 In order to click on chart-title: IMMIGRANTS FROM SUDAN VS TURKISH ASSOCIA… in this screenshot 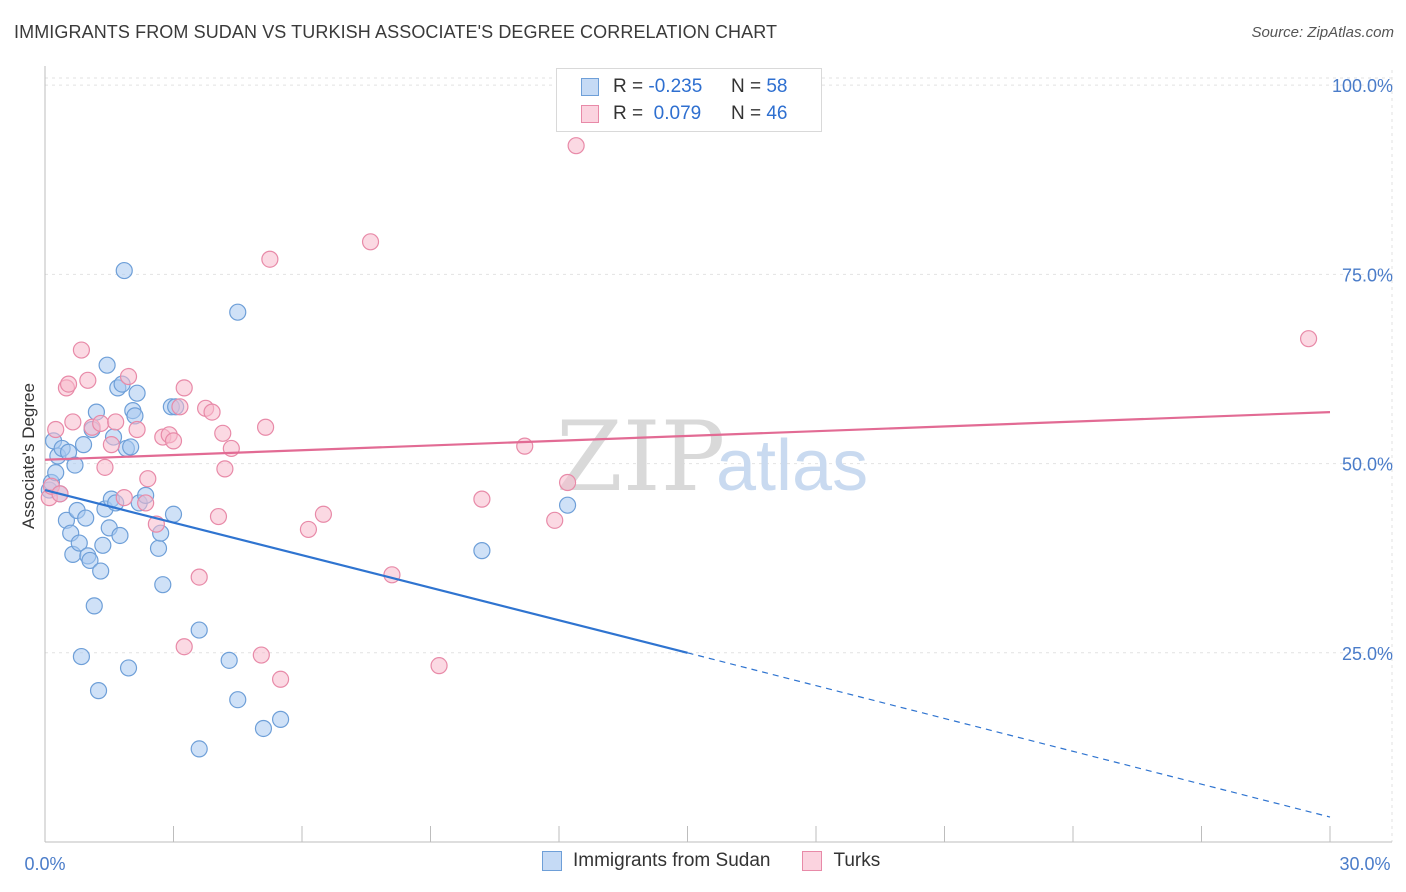, I will do `click(396, 32)`.